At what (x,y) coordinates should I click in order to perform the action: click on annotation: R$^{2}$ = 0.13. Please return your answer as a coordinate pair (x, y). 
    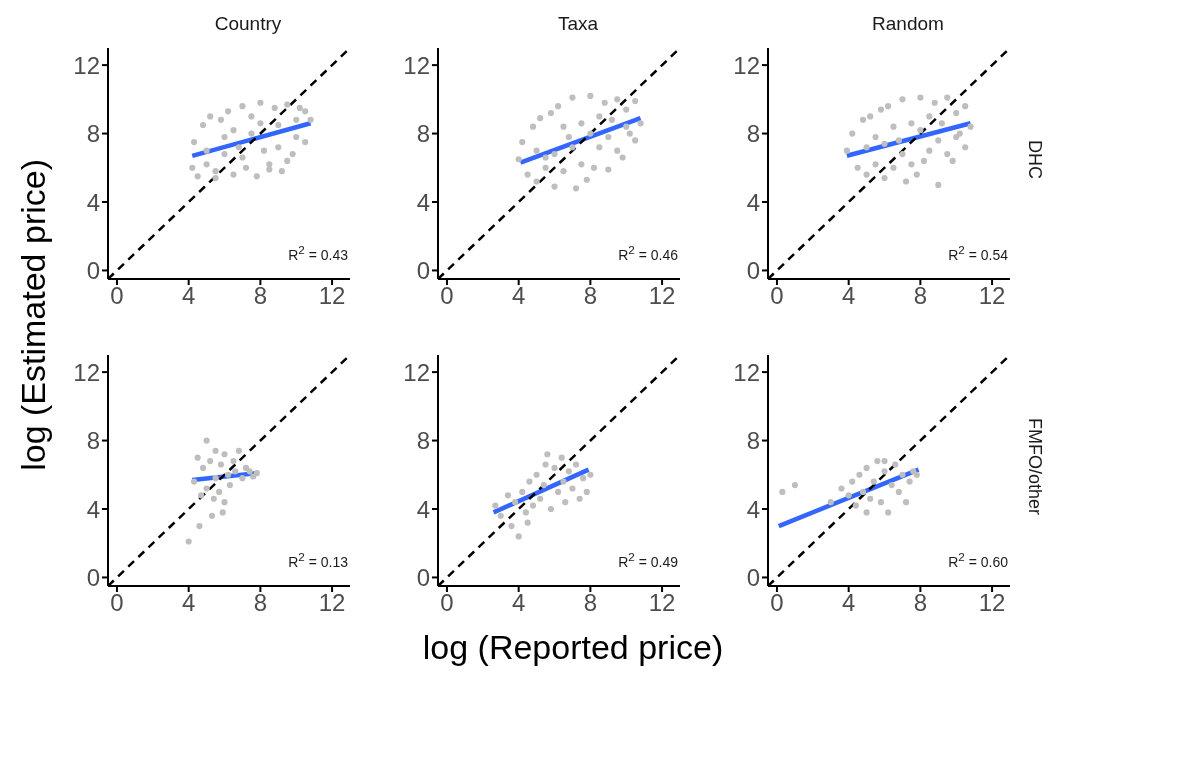
    Looking at the image, I should click on (318, 560).